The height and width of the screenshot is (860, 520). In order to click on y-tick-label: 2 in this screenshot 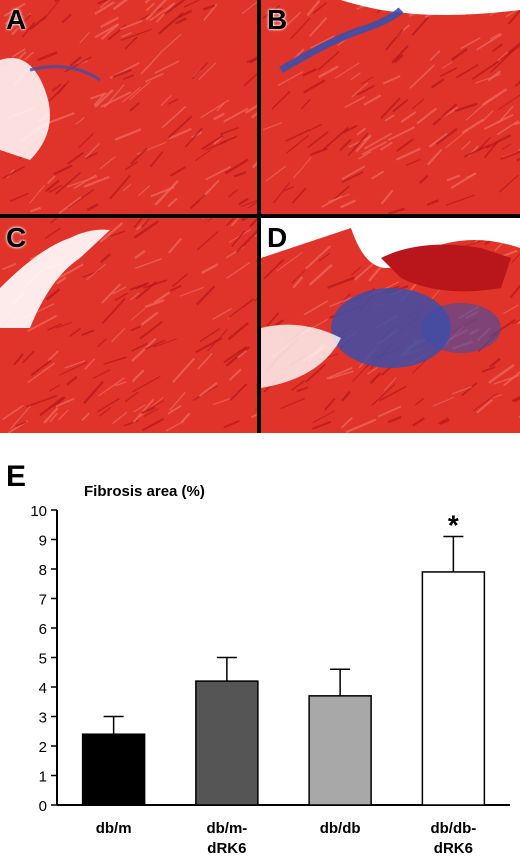, I will do `click(43, 747)`.